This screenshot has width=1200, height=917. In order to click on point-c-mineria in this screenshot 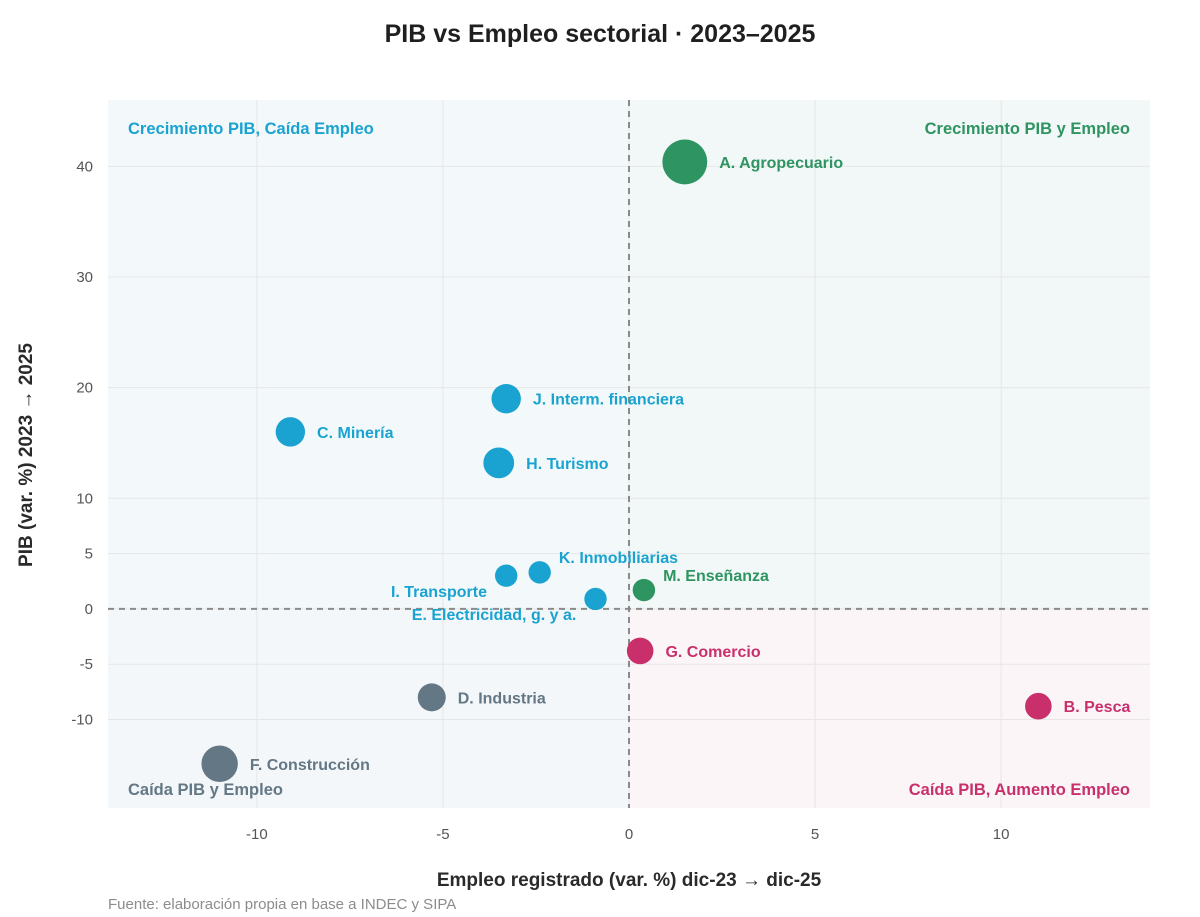, I will do `click(290, 432)`.